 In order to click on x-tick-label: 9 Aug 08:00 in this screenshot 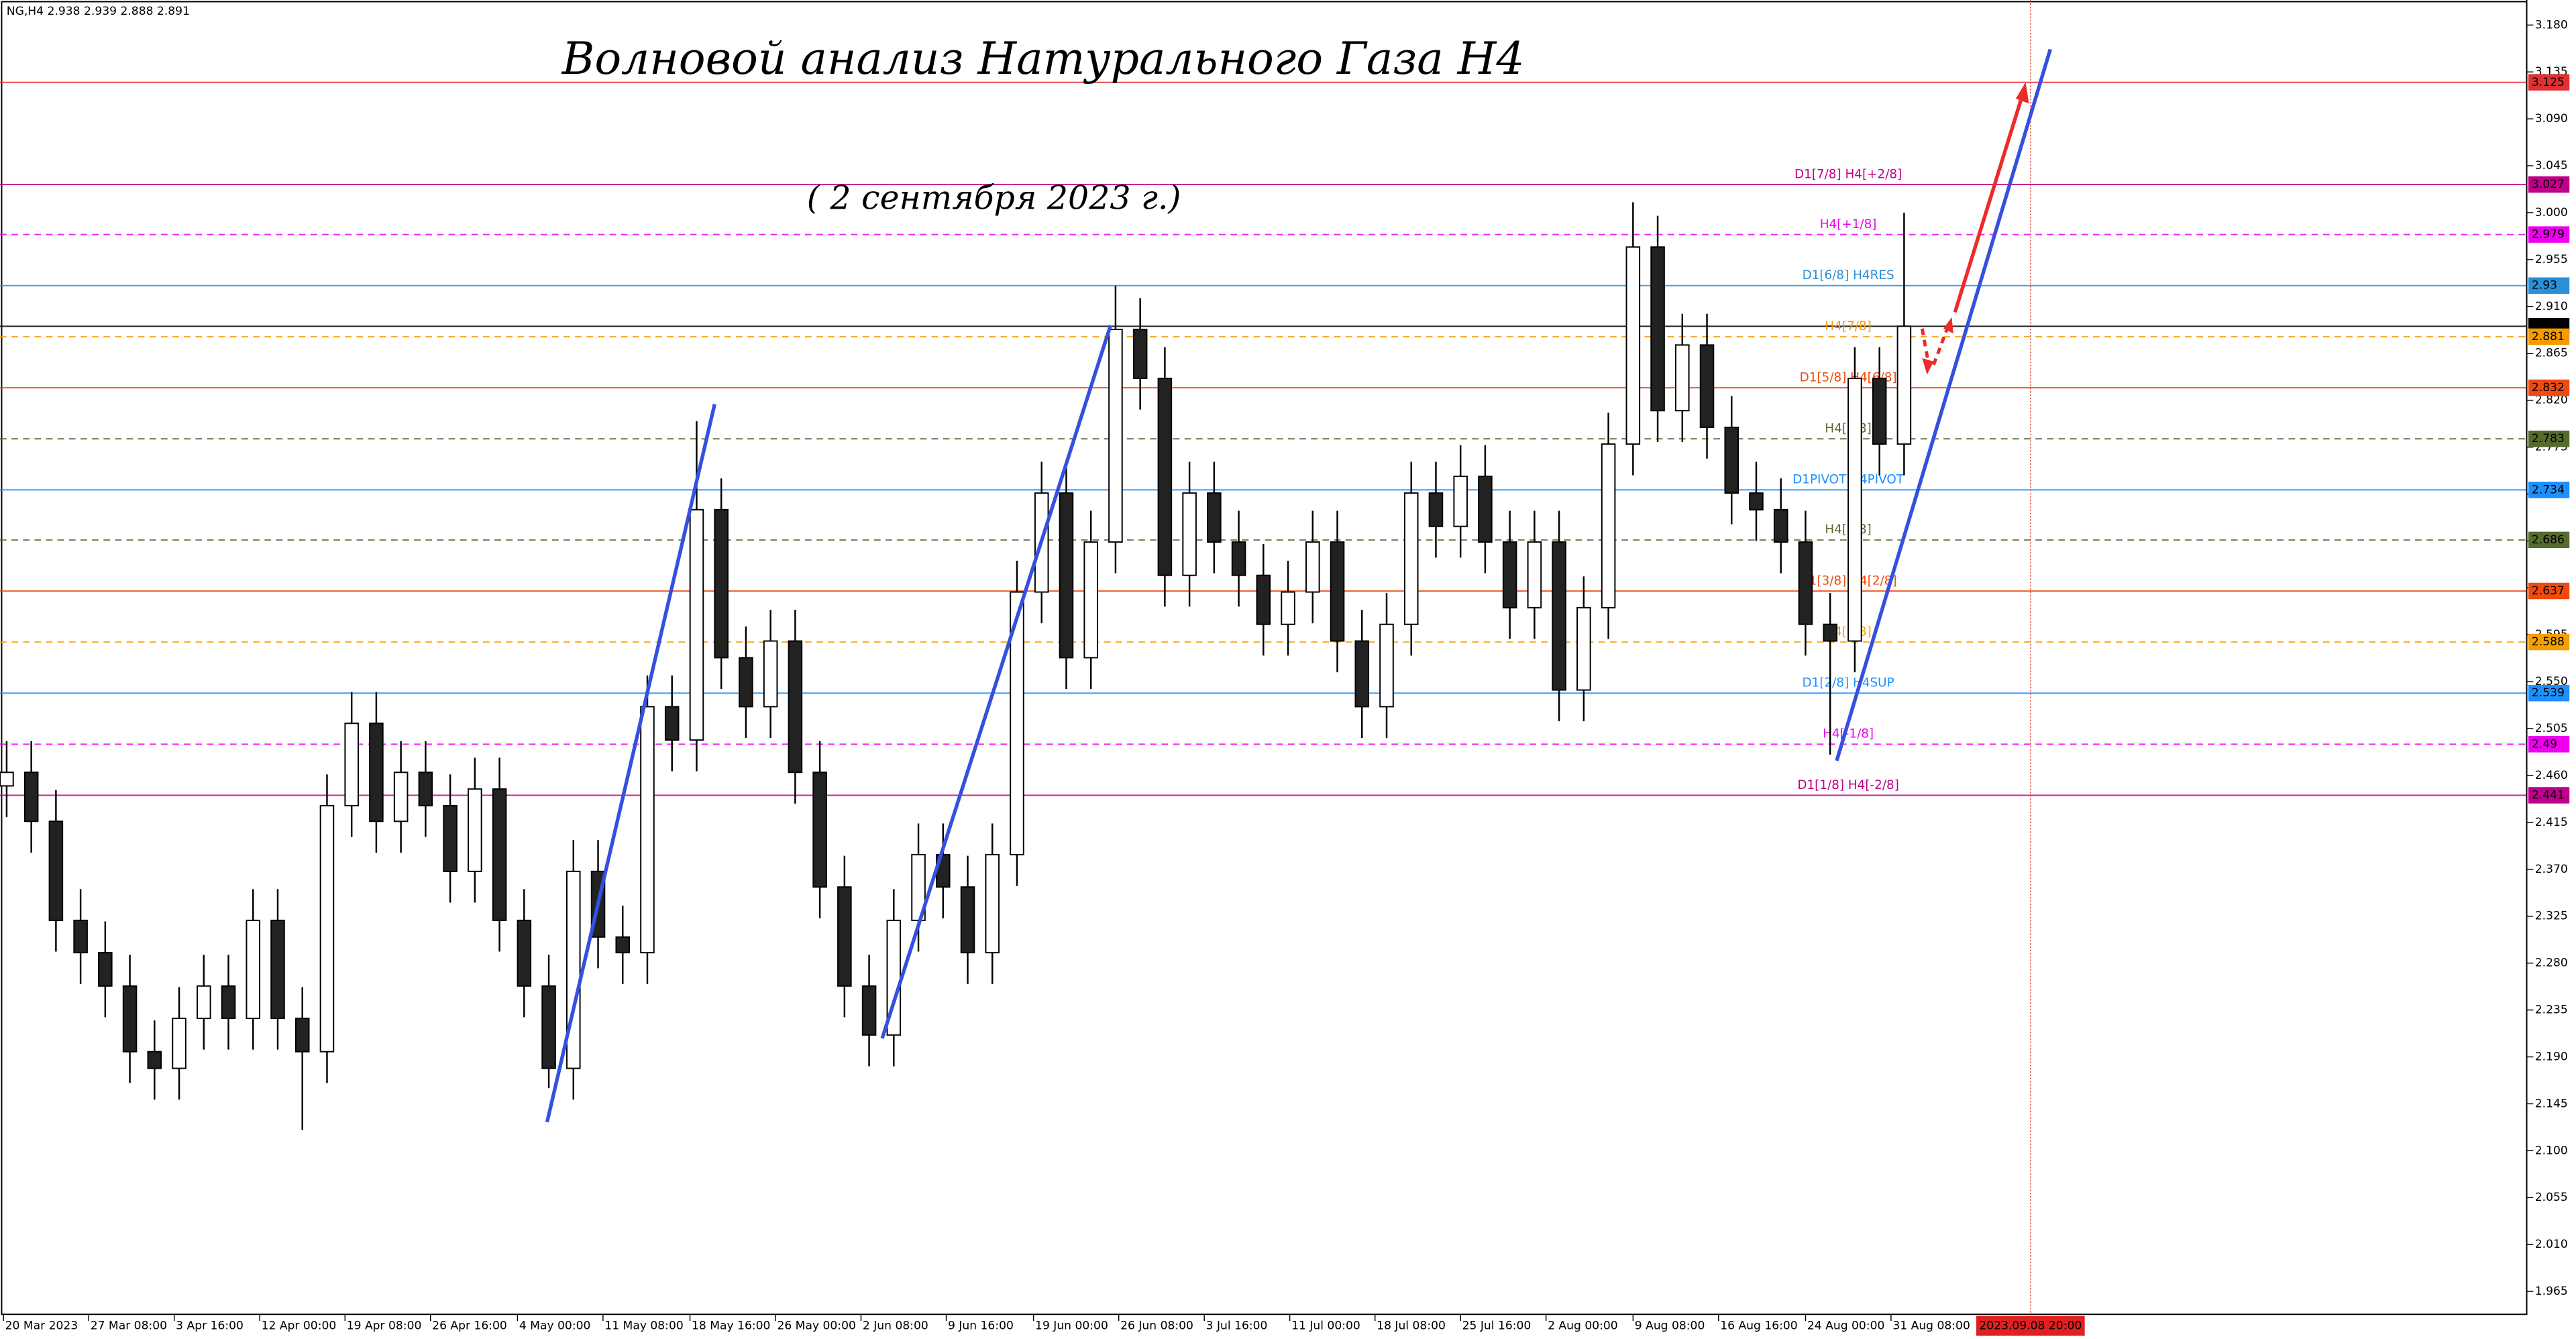, I will do `click(1670, 1325)`.